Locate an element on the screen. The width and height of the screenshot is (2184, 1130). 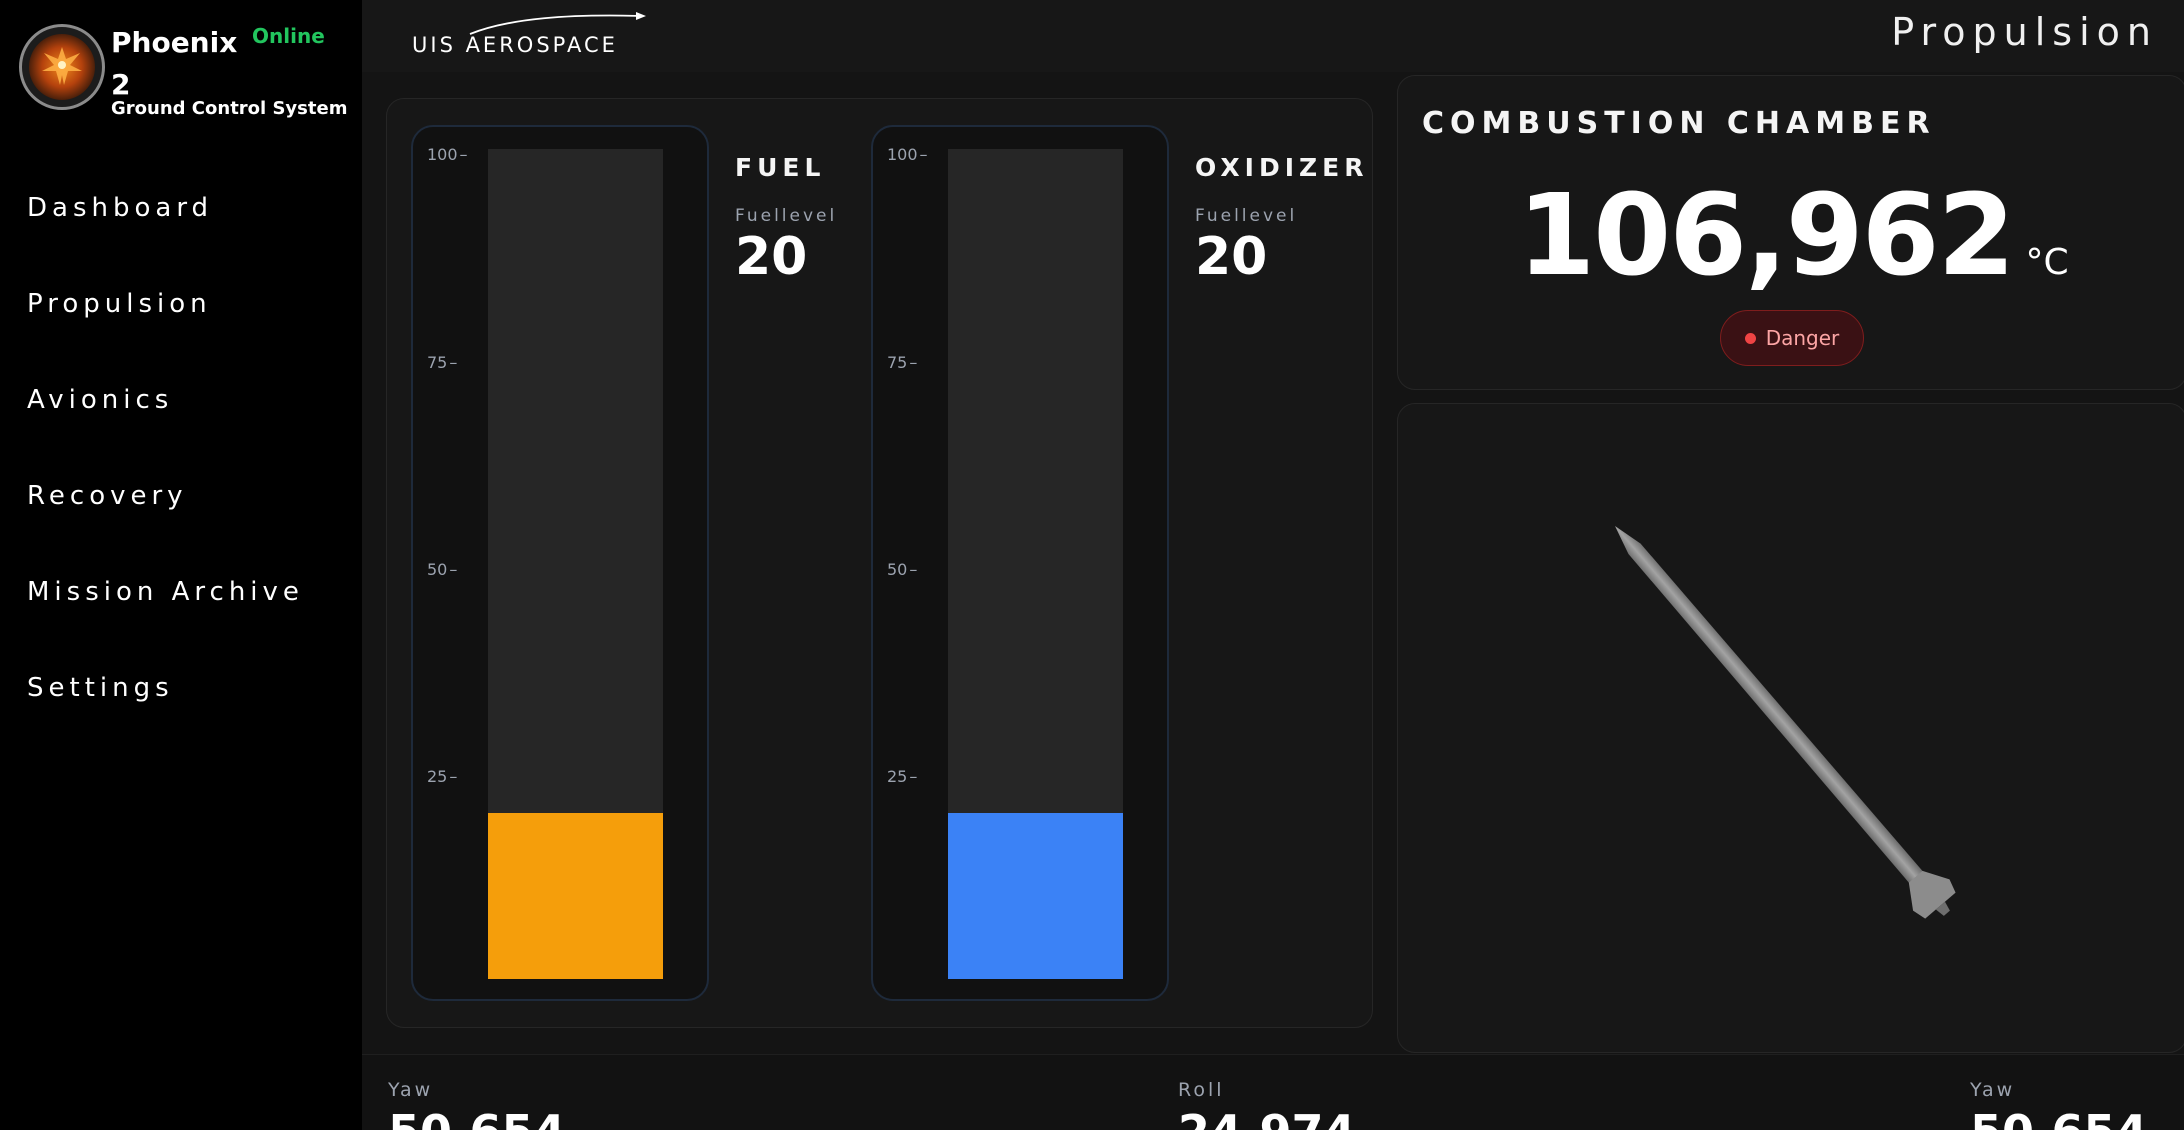
company-logo: UIS AEROSPACE is located at coordinates (530, 37).